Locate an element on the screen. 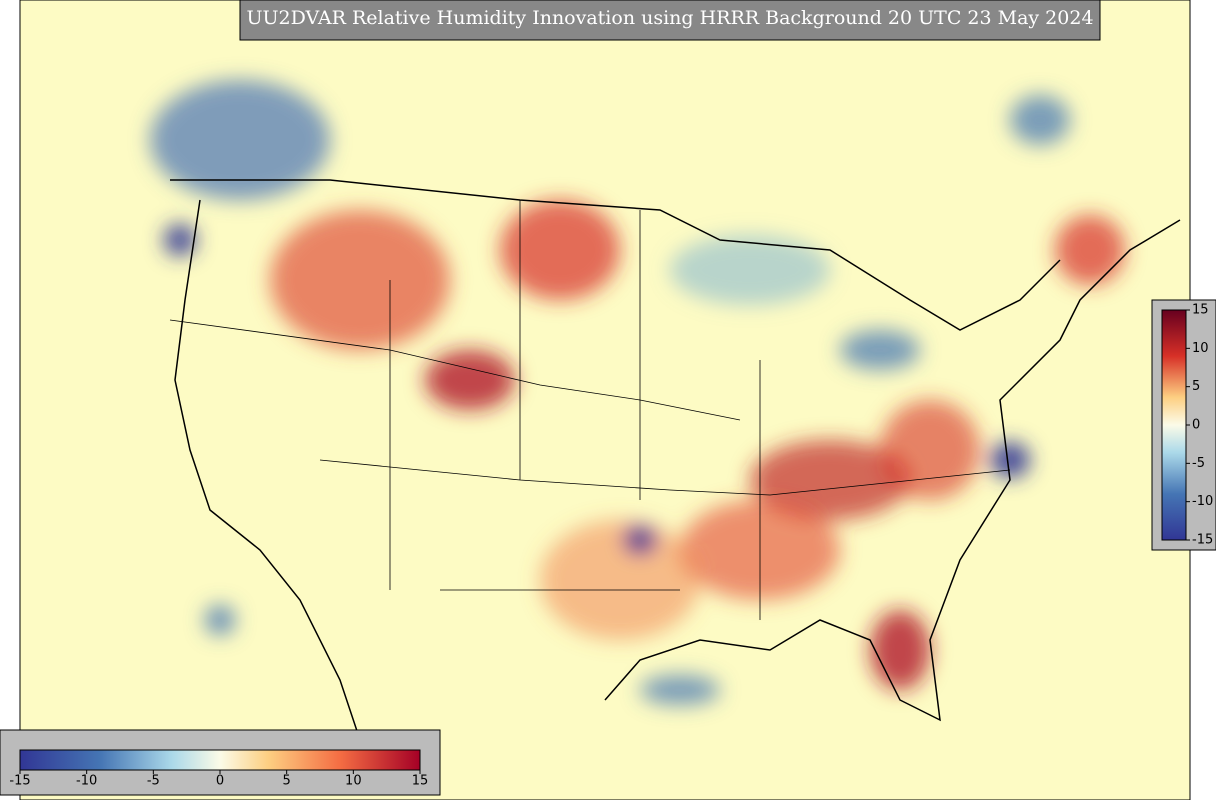 Image resolution: width=1216 pixels, height=800 pixels. title-box is located at coordinates (670, 20).